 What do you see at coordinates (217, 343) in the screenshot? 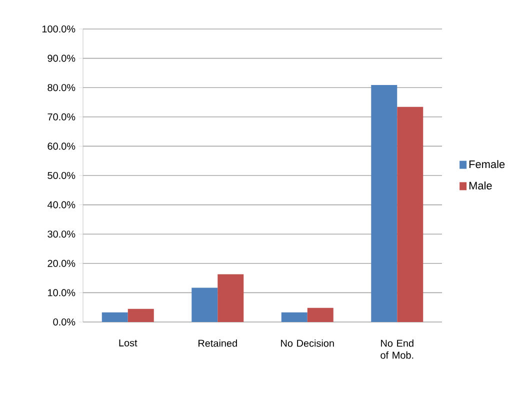
I see `x-tick-label: Retained` at bounding box center [217, 343].